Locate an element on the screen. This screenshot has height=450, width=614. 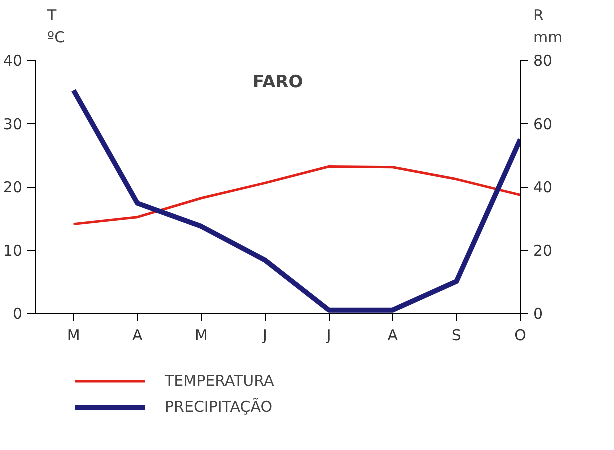
y2-tick-label: 80 is located at coordinates (543, 61).